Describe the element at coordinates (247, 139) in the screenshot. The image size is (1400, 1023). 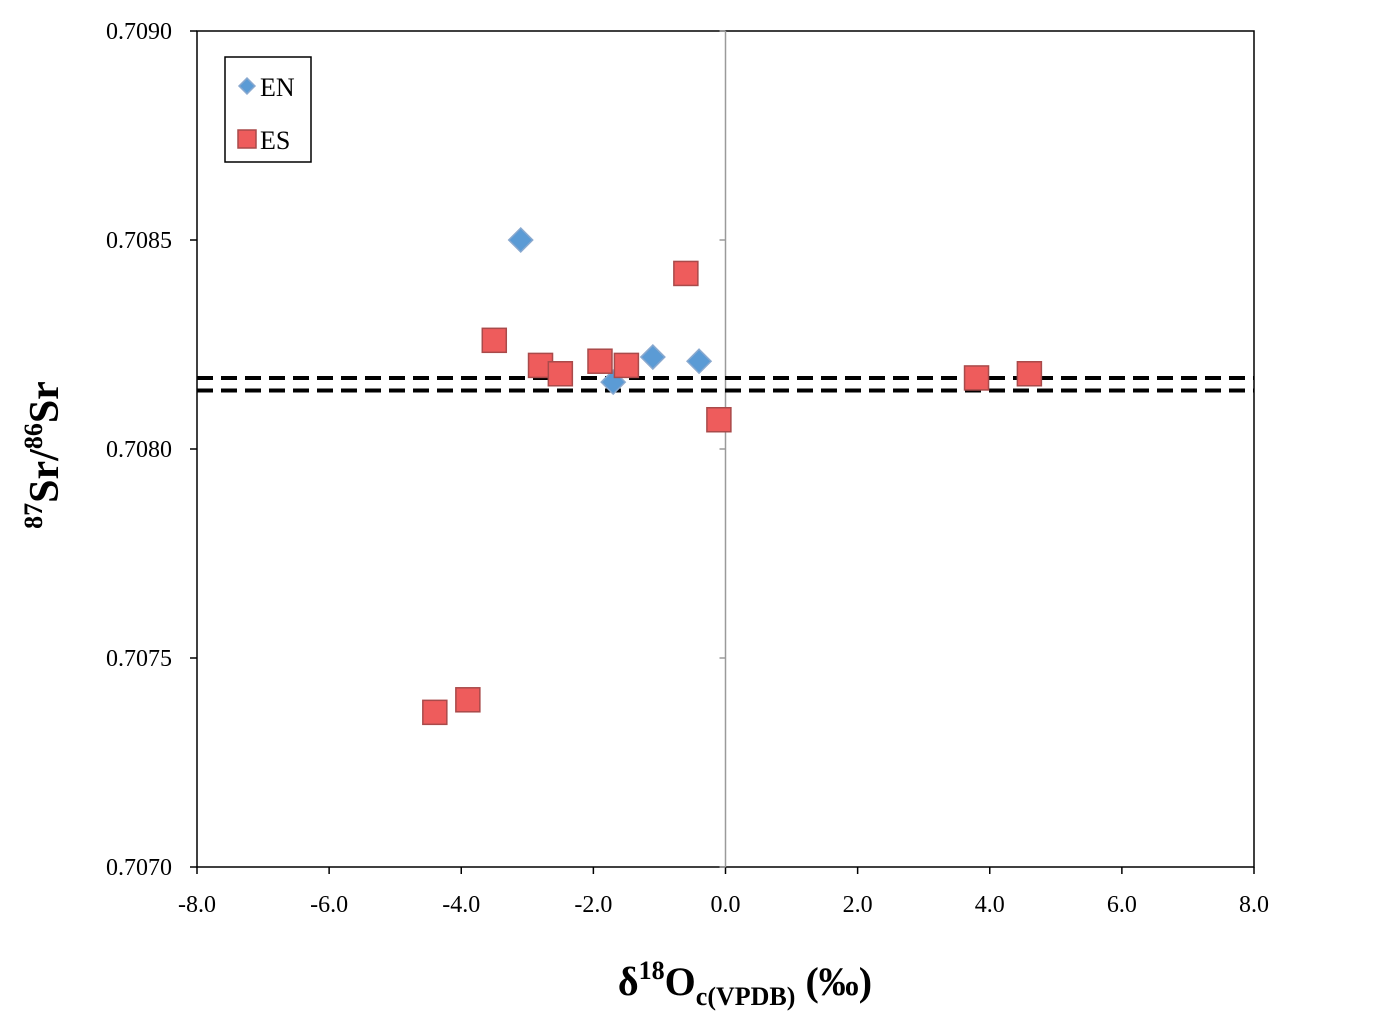
I see `legend-marker-es` at that location.